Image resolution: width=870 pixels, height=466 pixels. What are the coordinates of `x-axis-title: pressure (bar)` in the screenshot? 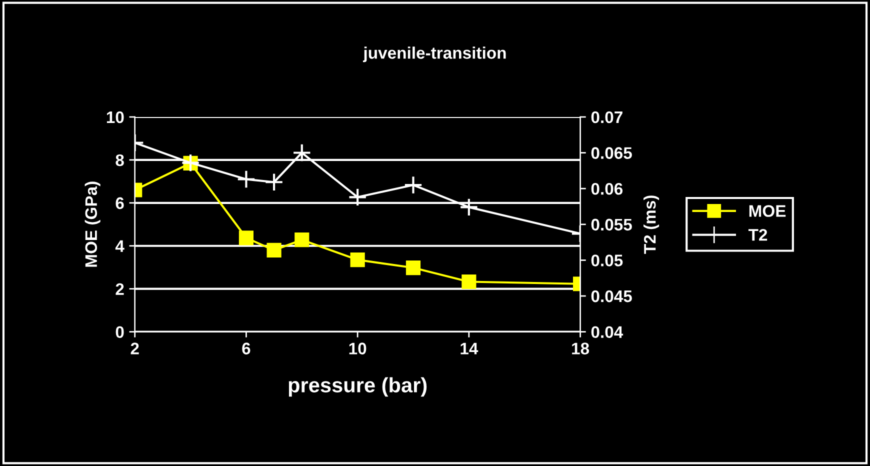 It's located at (357, 387).